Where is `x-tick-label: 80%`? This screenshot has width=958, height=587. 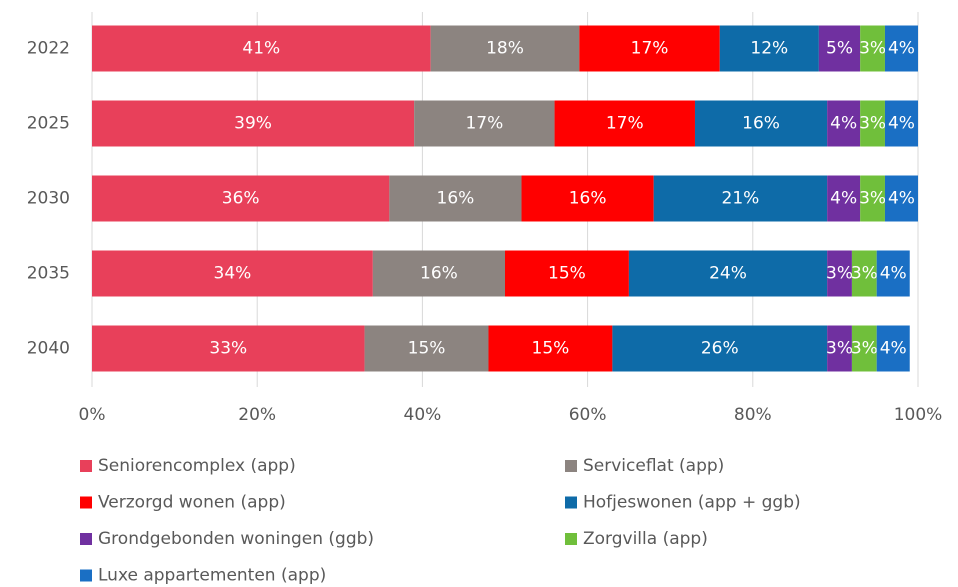
x-tick-label: 80% is located at coordinates (753, 415).